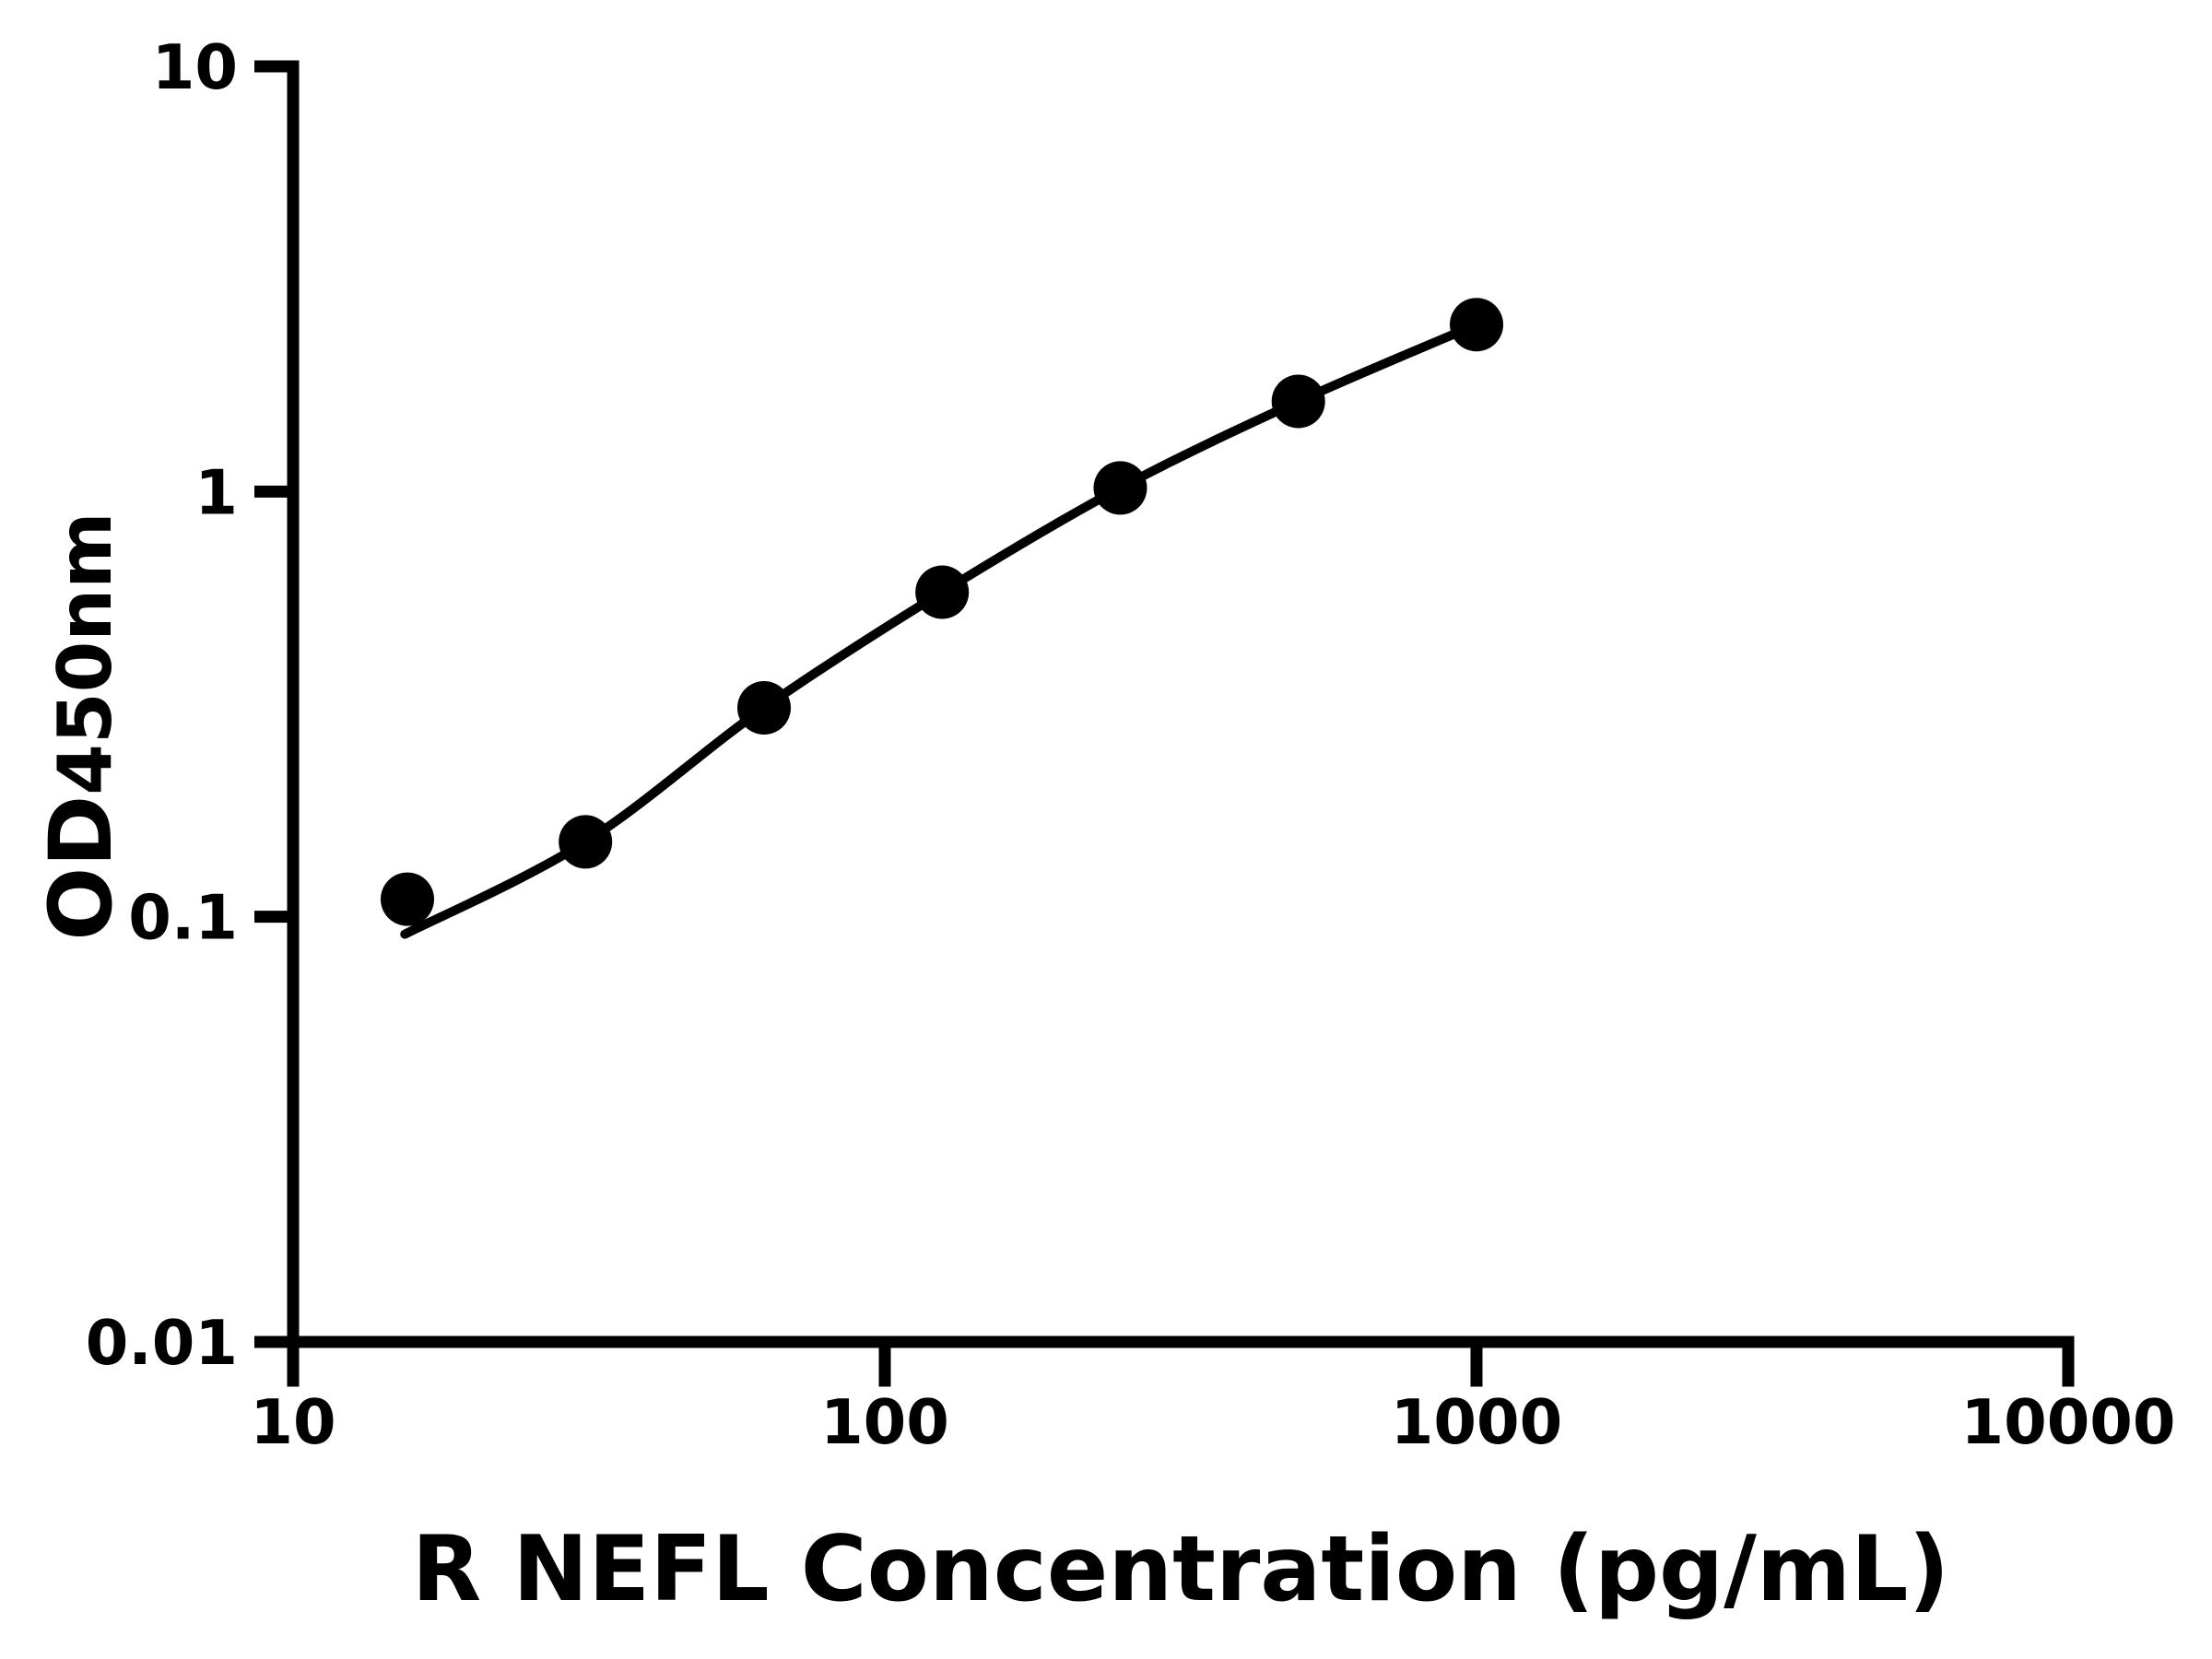  I want to click on y-axis-title-sub: 450nm, so click(85, 653).